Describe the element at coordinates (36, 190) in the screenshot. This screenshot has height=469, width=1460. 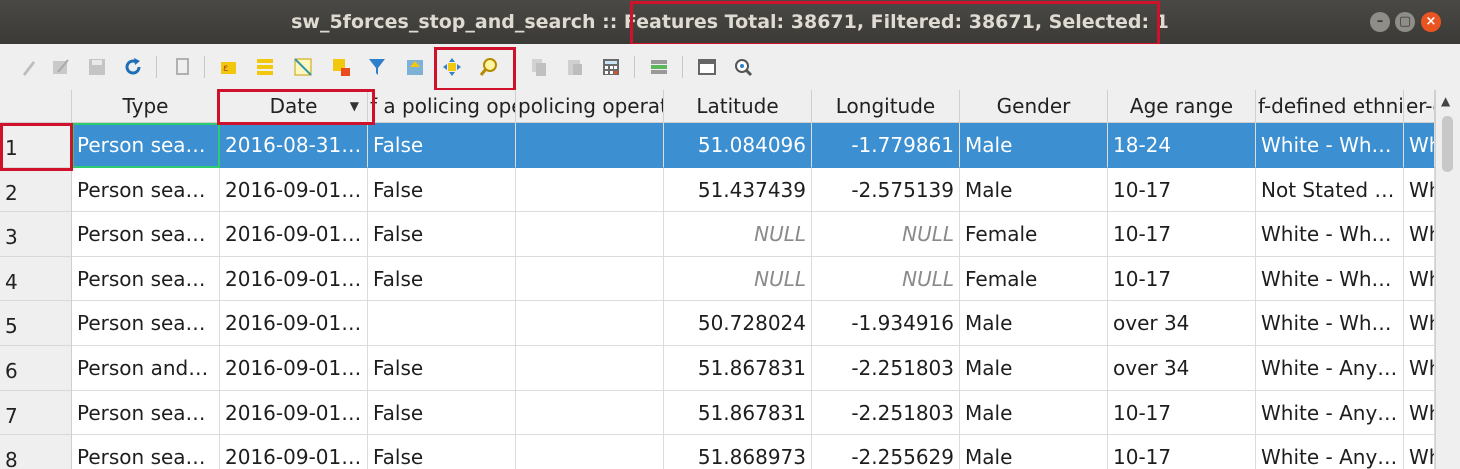
I see `row-header: 2` at that location.